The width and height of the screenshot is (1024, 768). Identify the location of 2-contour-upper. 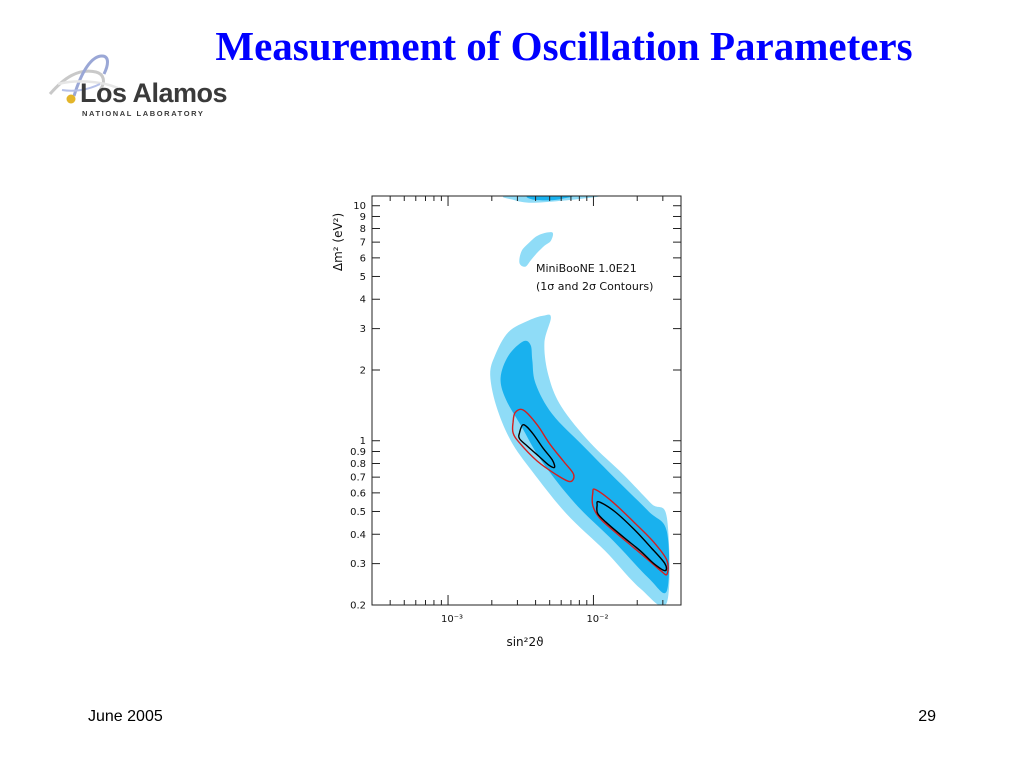
(543, 445).